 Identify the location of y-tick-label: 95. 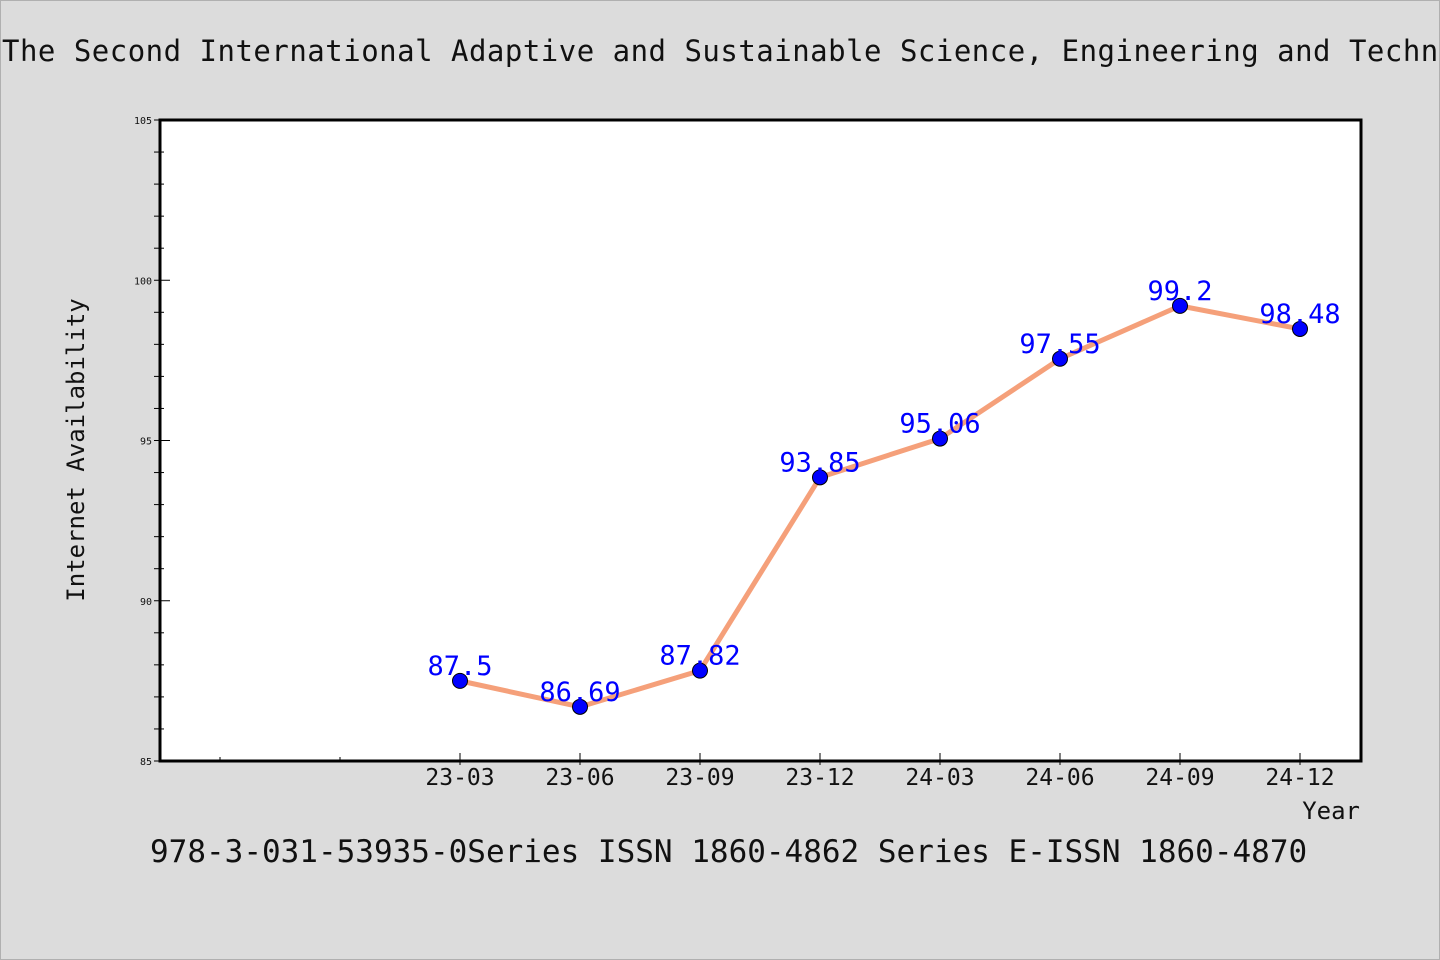
(146, 442).